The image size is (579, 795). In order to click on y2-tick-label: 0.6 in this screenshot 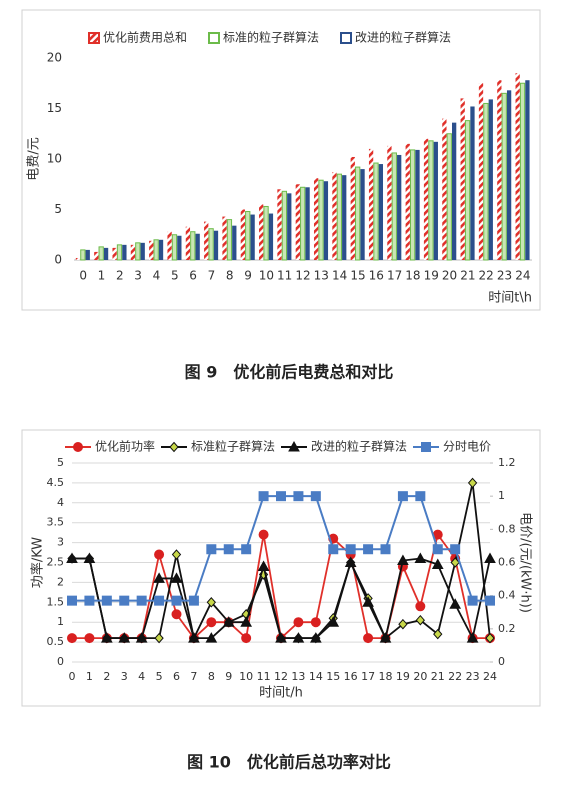, I will do `click(507, 562)`.